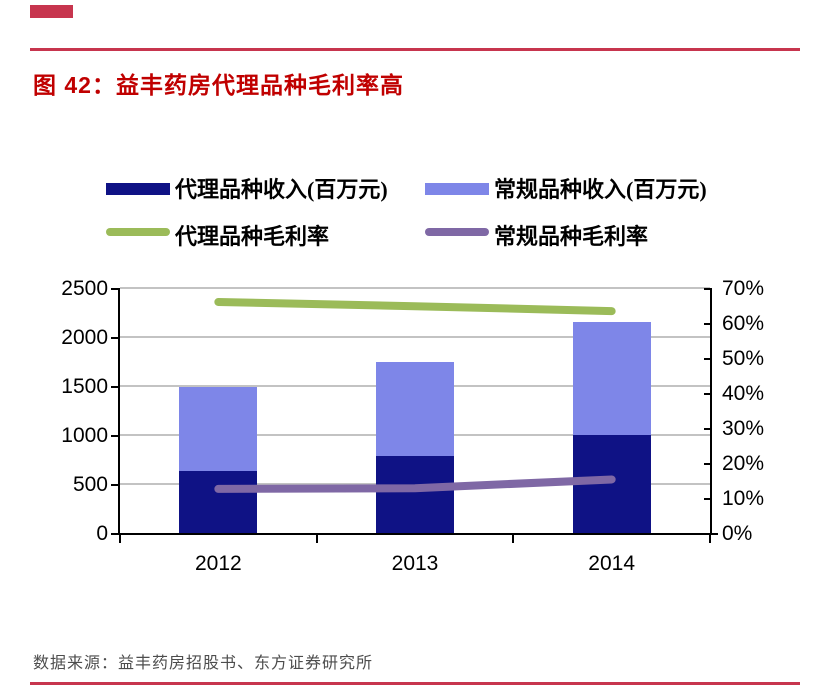 This screenshot has width=826, height=700. I want to click on left-axis-label: 1500, so click(84, 386).